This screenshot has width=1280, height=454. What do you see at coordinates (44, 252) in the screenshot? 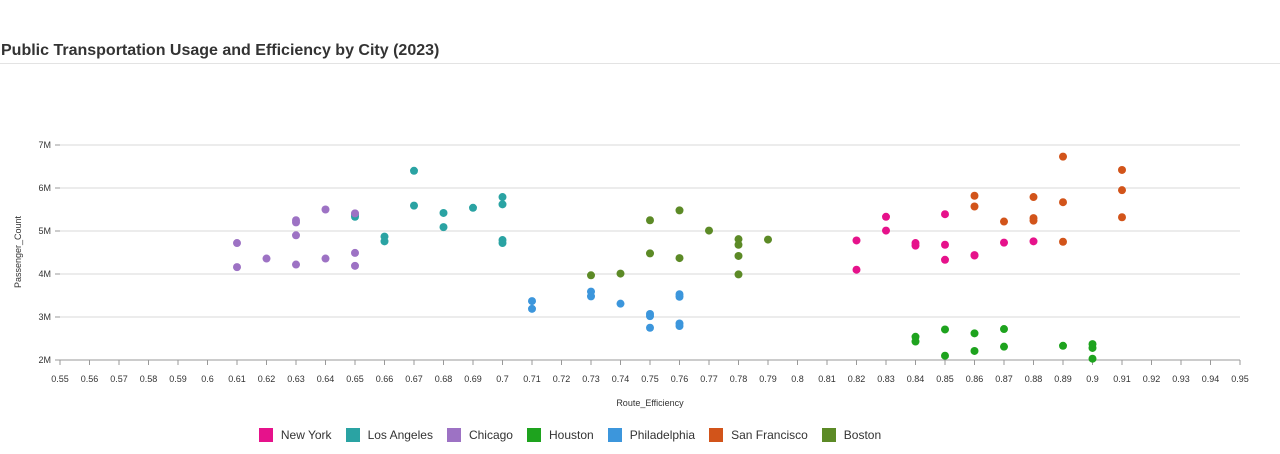
I see `y-axis: 2M 3M 4M 5M 6M 7M` at bounding box center [44, 252].